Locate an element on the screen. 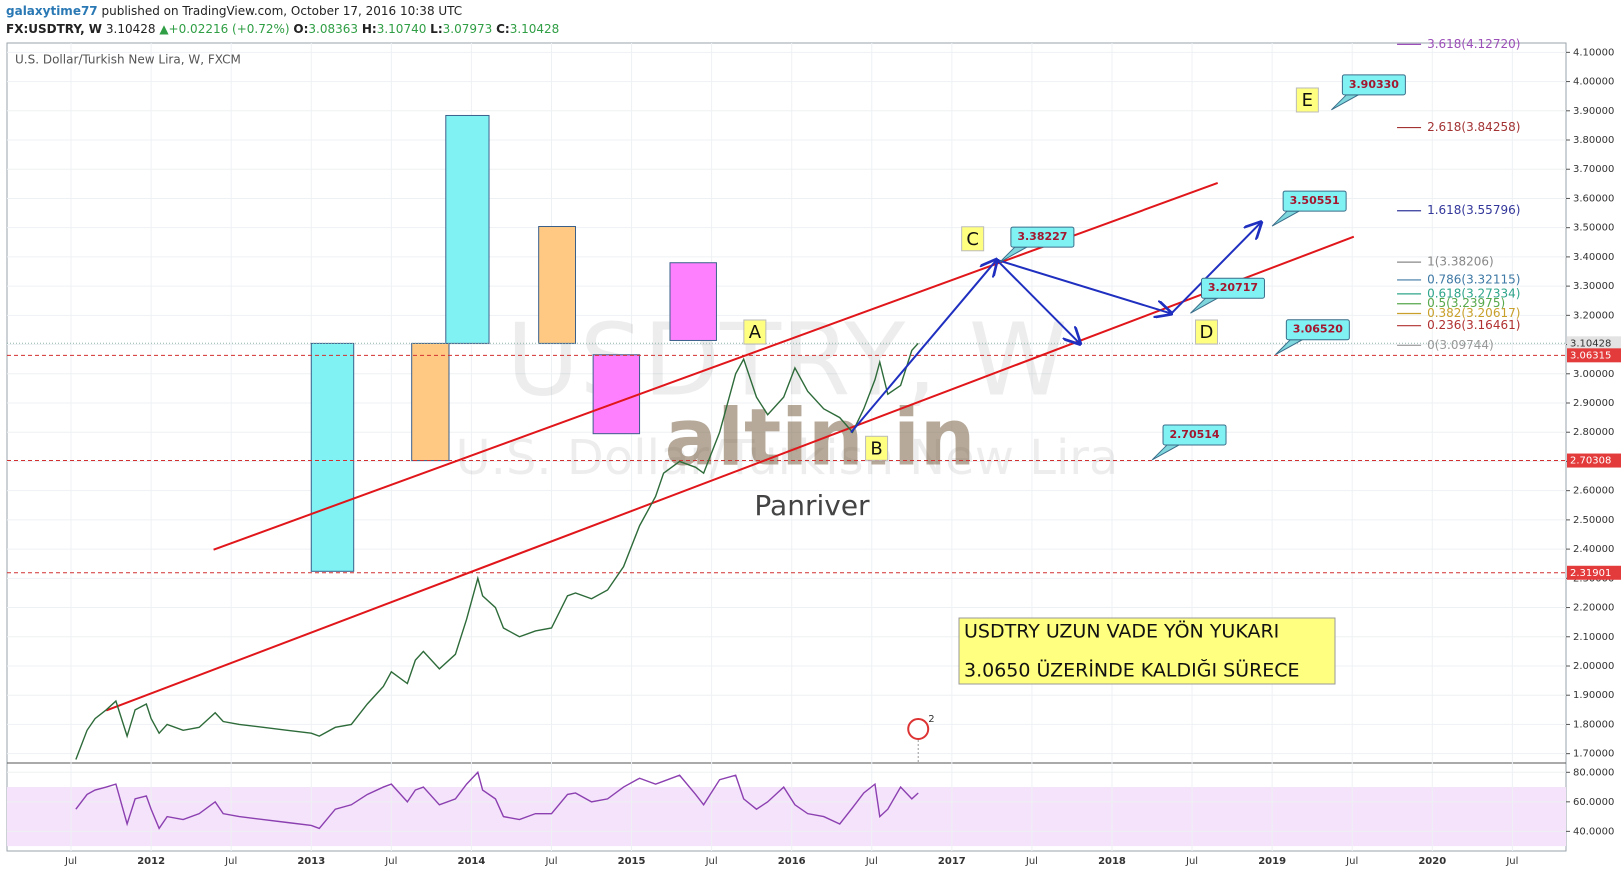 The width and height of the screenshot is (1623, 878). event-count: 2 is located at coordinates (931, 719).